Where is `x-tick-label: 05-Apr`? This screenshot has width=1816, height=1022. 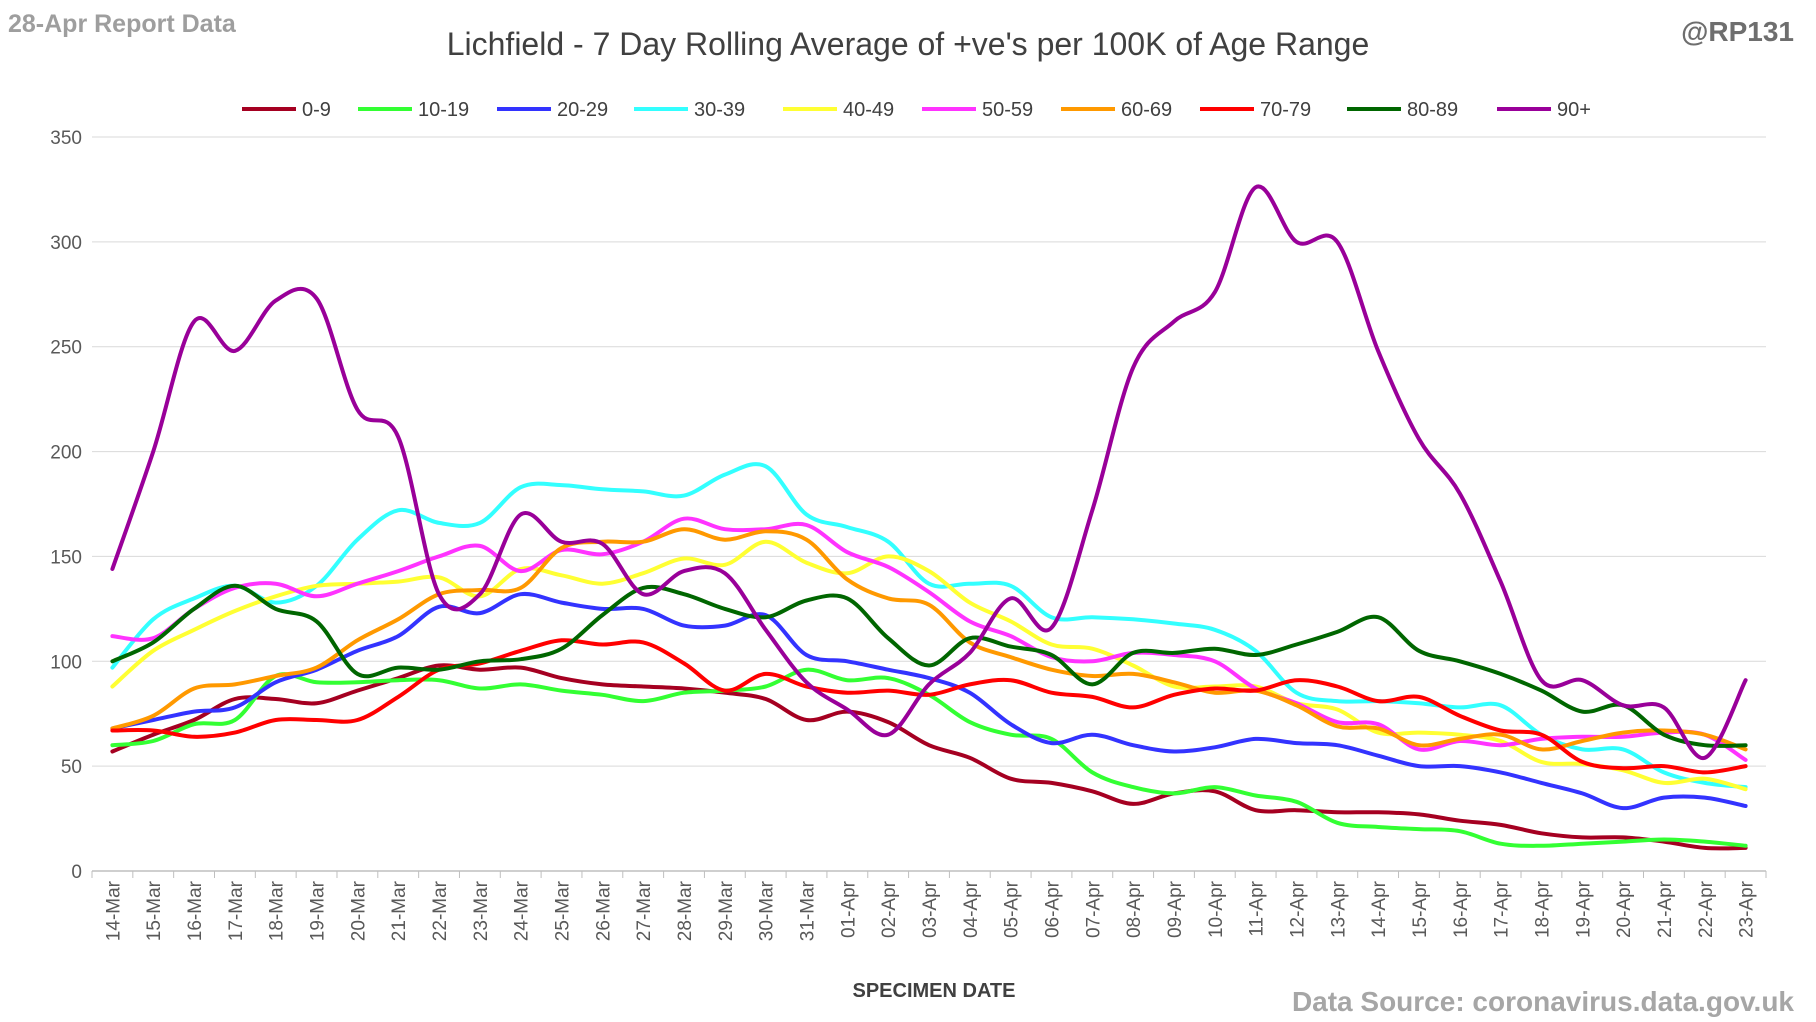 x-tick-label: 05-Apr is located at coordinates (1012, 909).